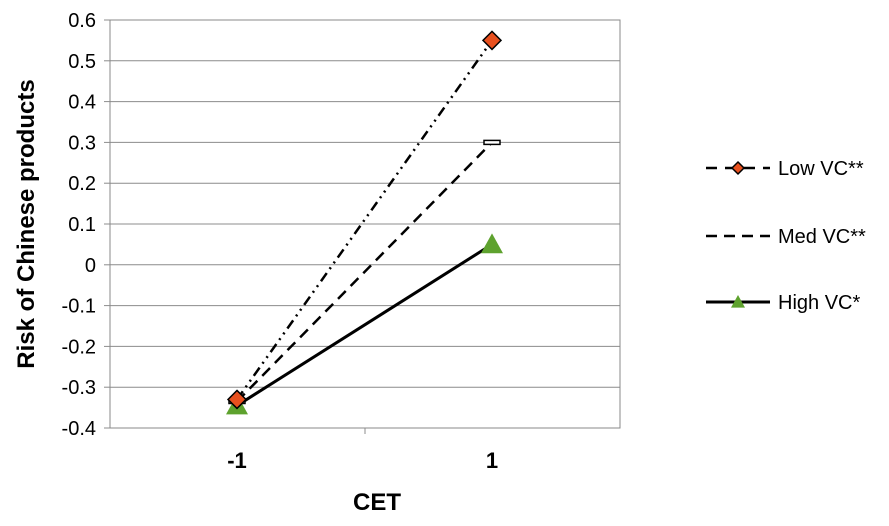 The height and width of the screenshot is (526, 889). Describe the element at coordinates (82, 143) in the screenshot. I see `y-tick-label: 0.3` at that location.